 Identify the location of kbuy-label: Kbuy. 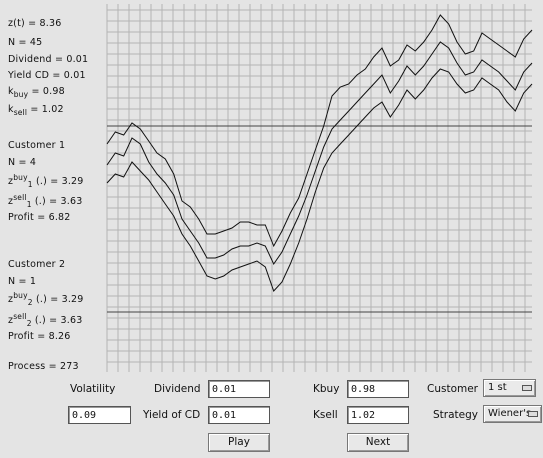
(326, 389).